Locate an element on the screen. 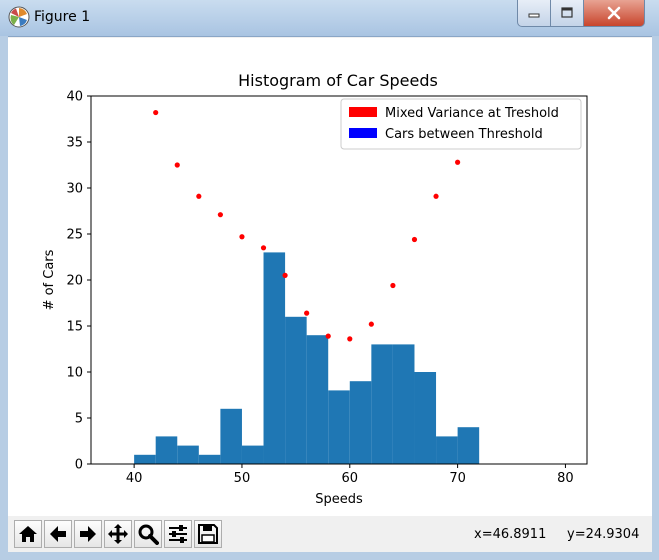  window-frame-bottom is located at coordinates (329, 556).